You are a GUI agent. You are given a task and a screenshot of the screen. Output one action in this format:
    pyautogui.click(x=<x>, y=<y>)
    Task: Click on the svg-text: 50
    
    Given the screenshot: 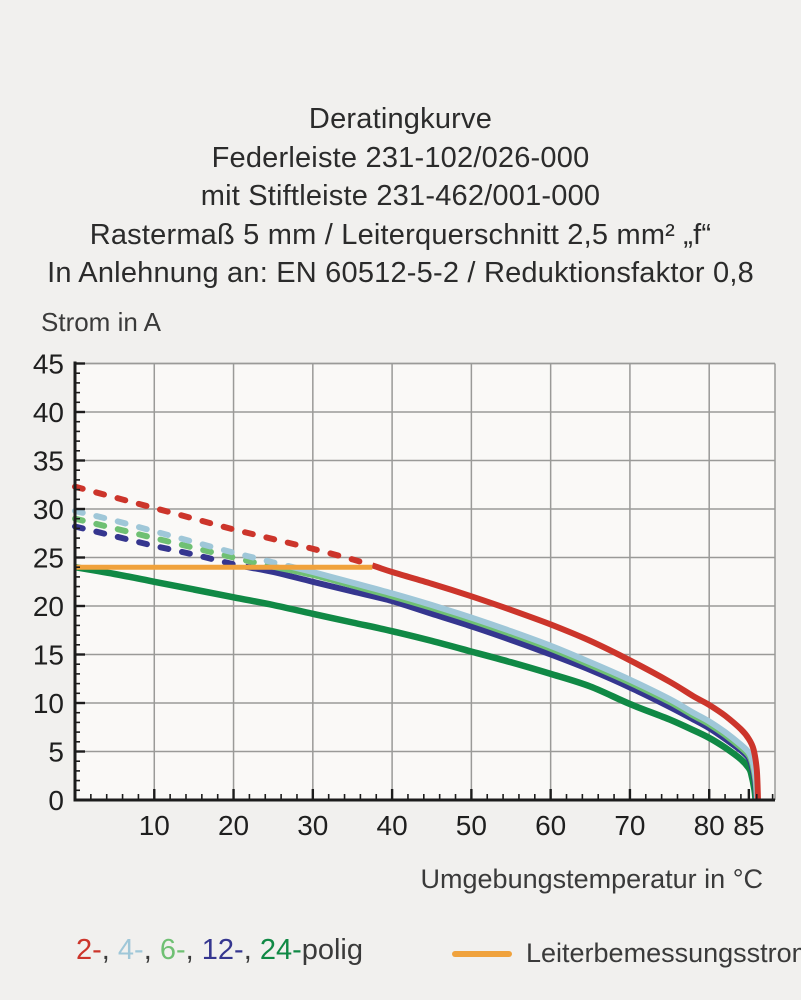 What is the action you would take?
    pyautogui.click(x=471, y=825)
    